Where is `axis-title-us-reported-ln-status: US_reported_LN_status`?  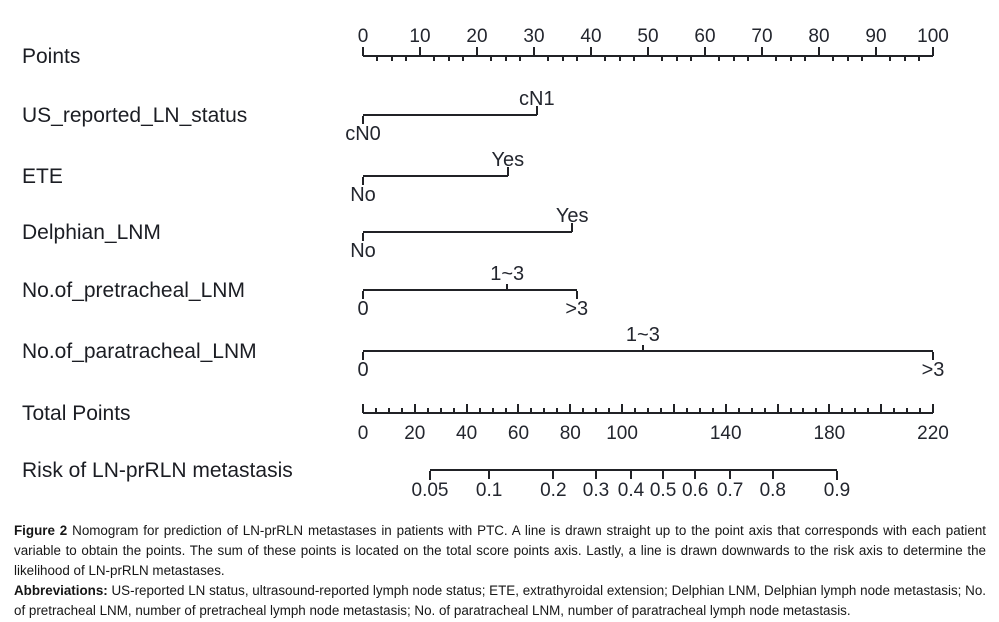 axis-title-us-reported-ln-status: US_reported_LN_status is located at coordinates (135, 115).